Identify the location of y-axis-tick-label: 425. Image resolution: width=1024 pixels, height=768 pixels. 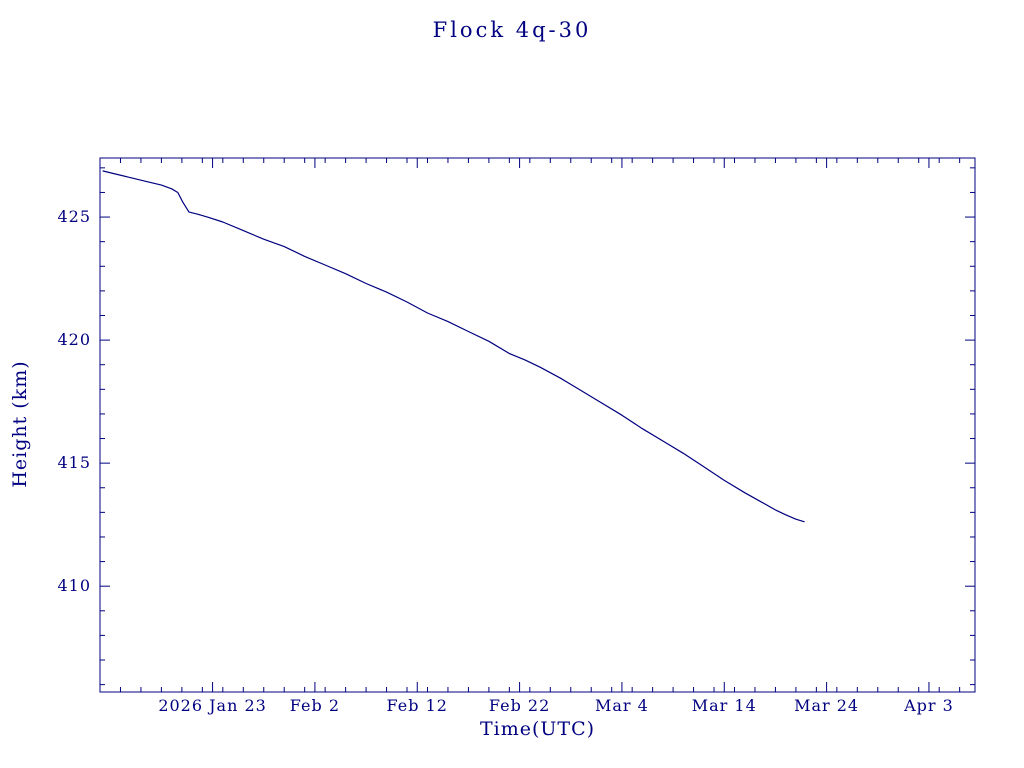
(74, 216).